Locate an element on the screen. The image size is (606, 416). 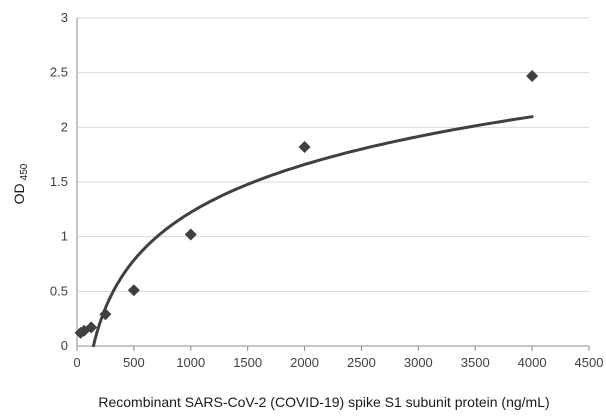
y-tick-labels: 0 0.5 1 1.5 2 2.5 3 is located at coordinates (59, 181).